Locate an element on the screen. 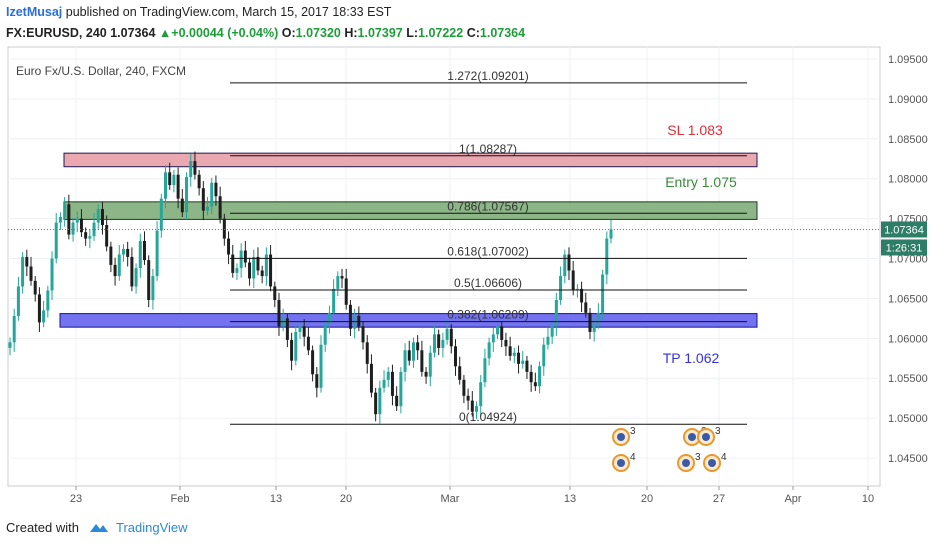 The height and width of the screenshot is (550, 932). publisher-name: IzetMusaj is located at coordinates (34, 12).